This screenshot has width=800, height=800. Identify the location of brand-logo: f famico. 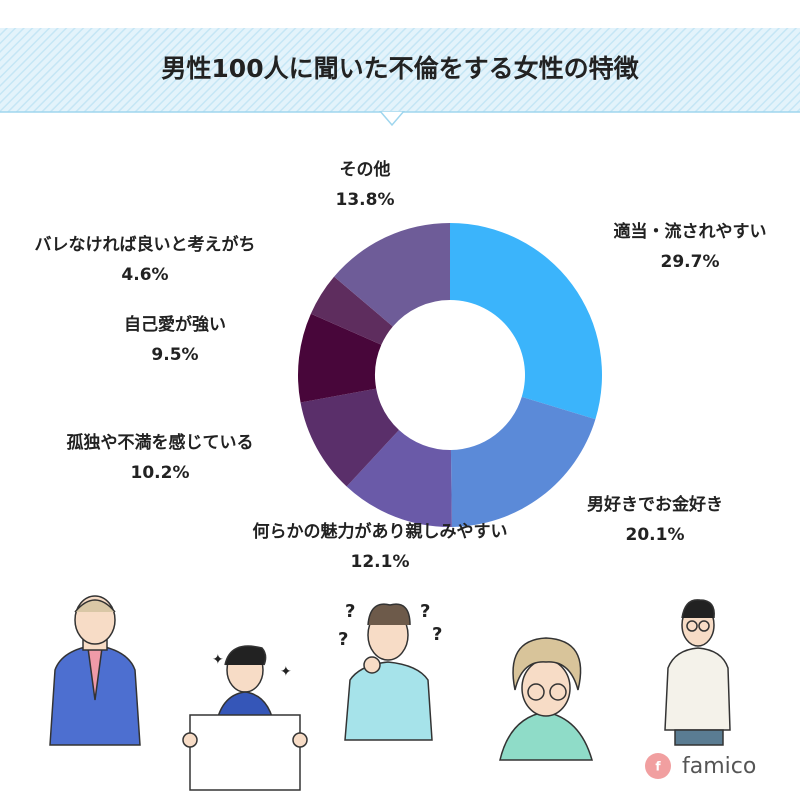
(700, 766).